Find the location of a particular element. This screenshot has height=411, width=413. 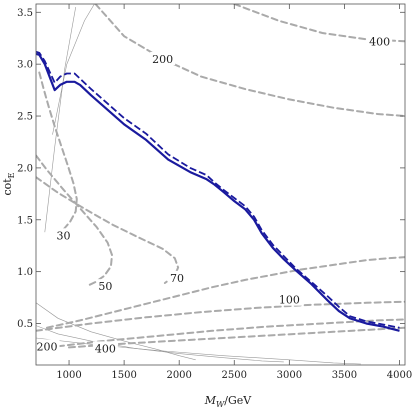

y-tick-label-1.5: 1.5 is located at coordinates (25, 220).